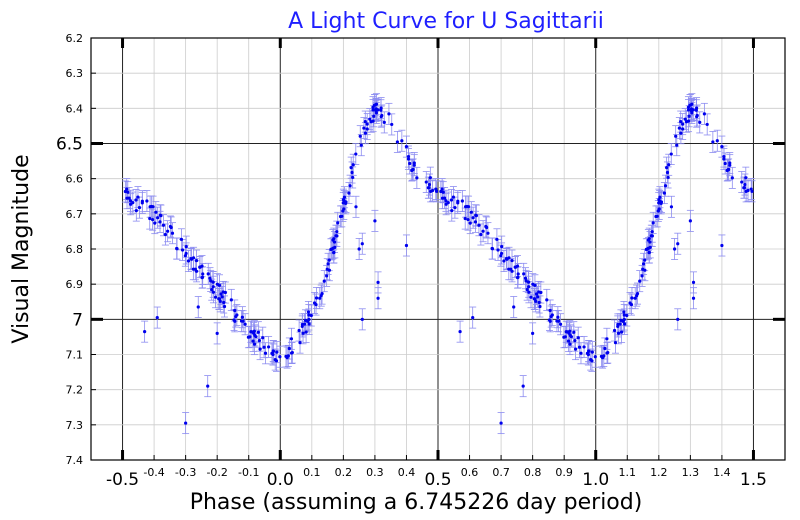 This screenshot has width=800, height=520. I want to click on y-major-tick-label: 7, so click(77, 320).